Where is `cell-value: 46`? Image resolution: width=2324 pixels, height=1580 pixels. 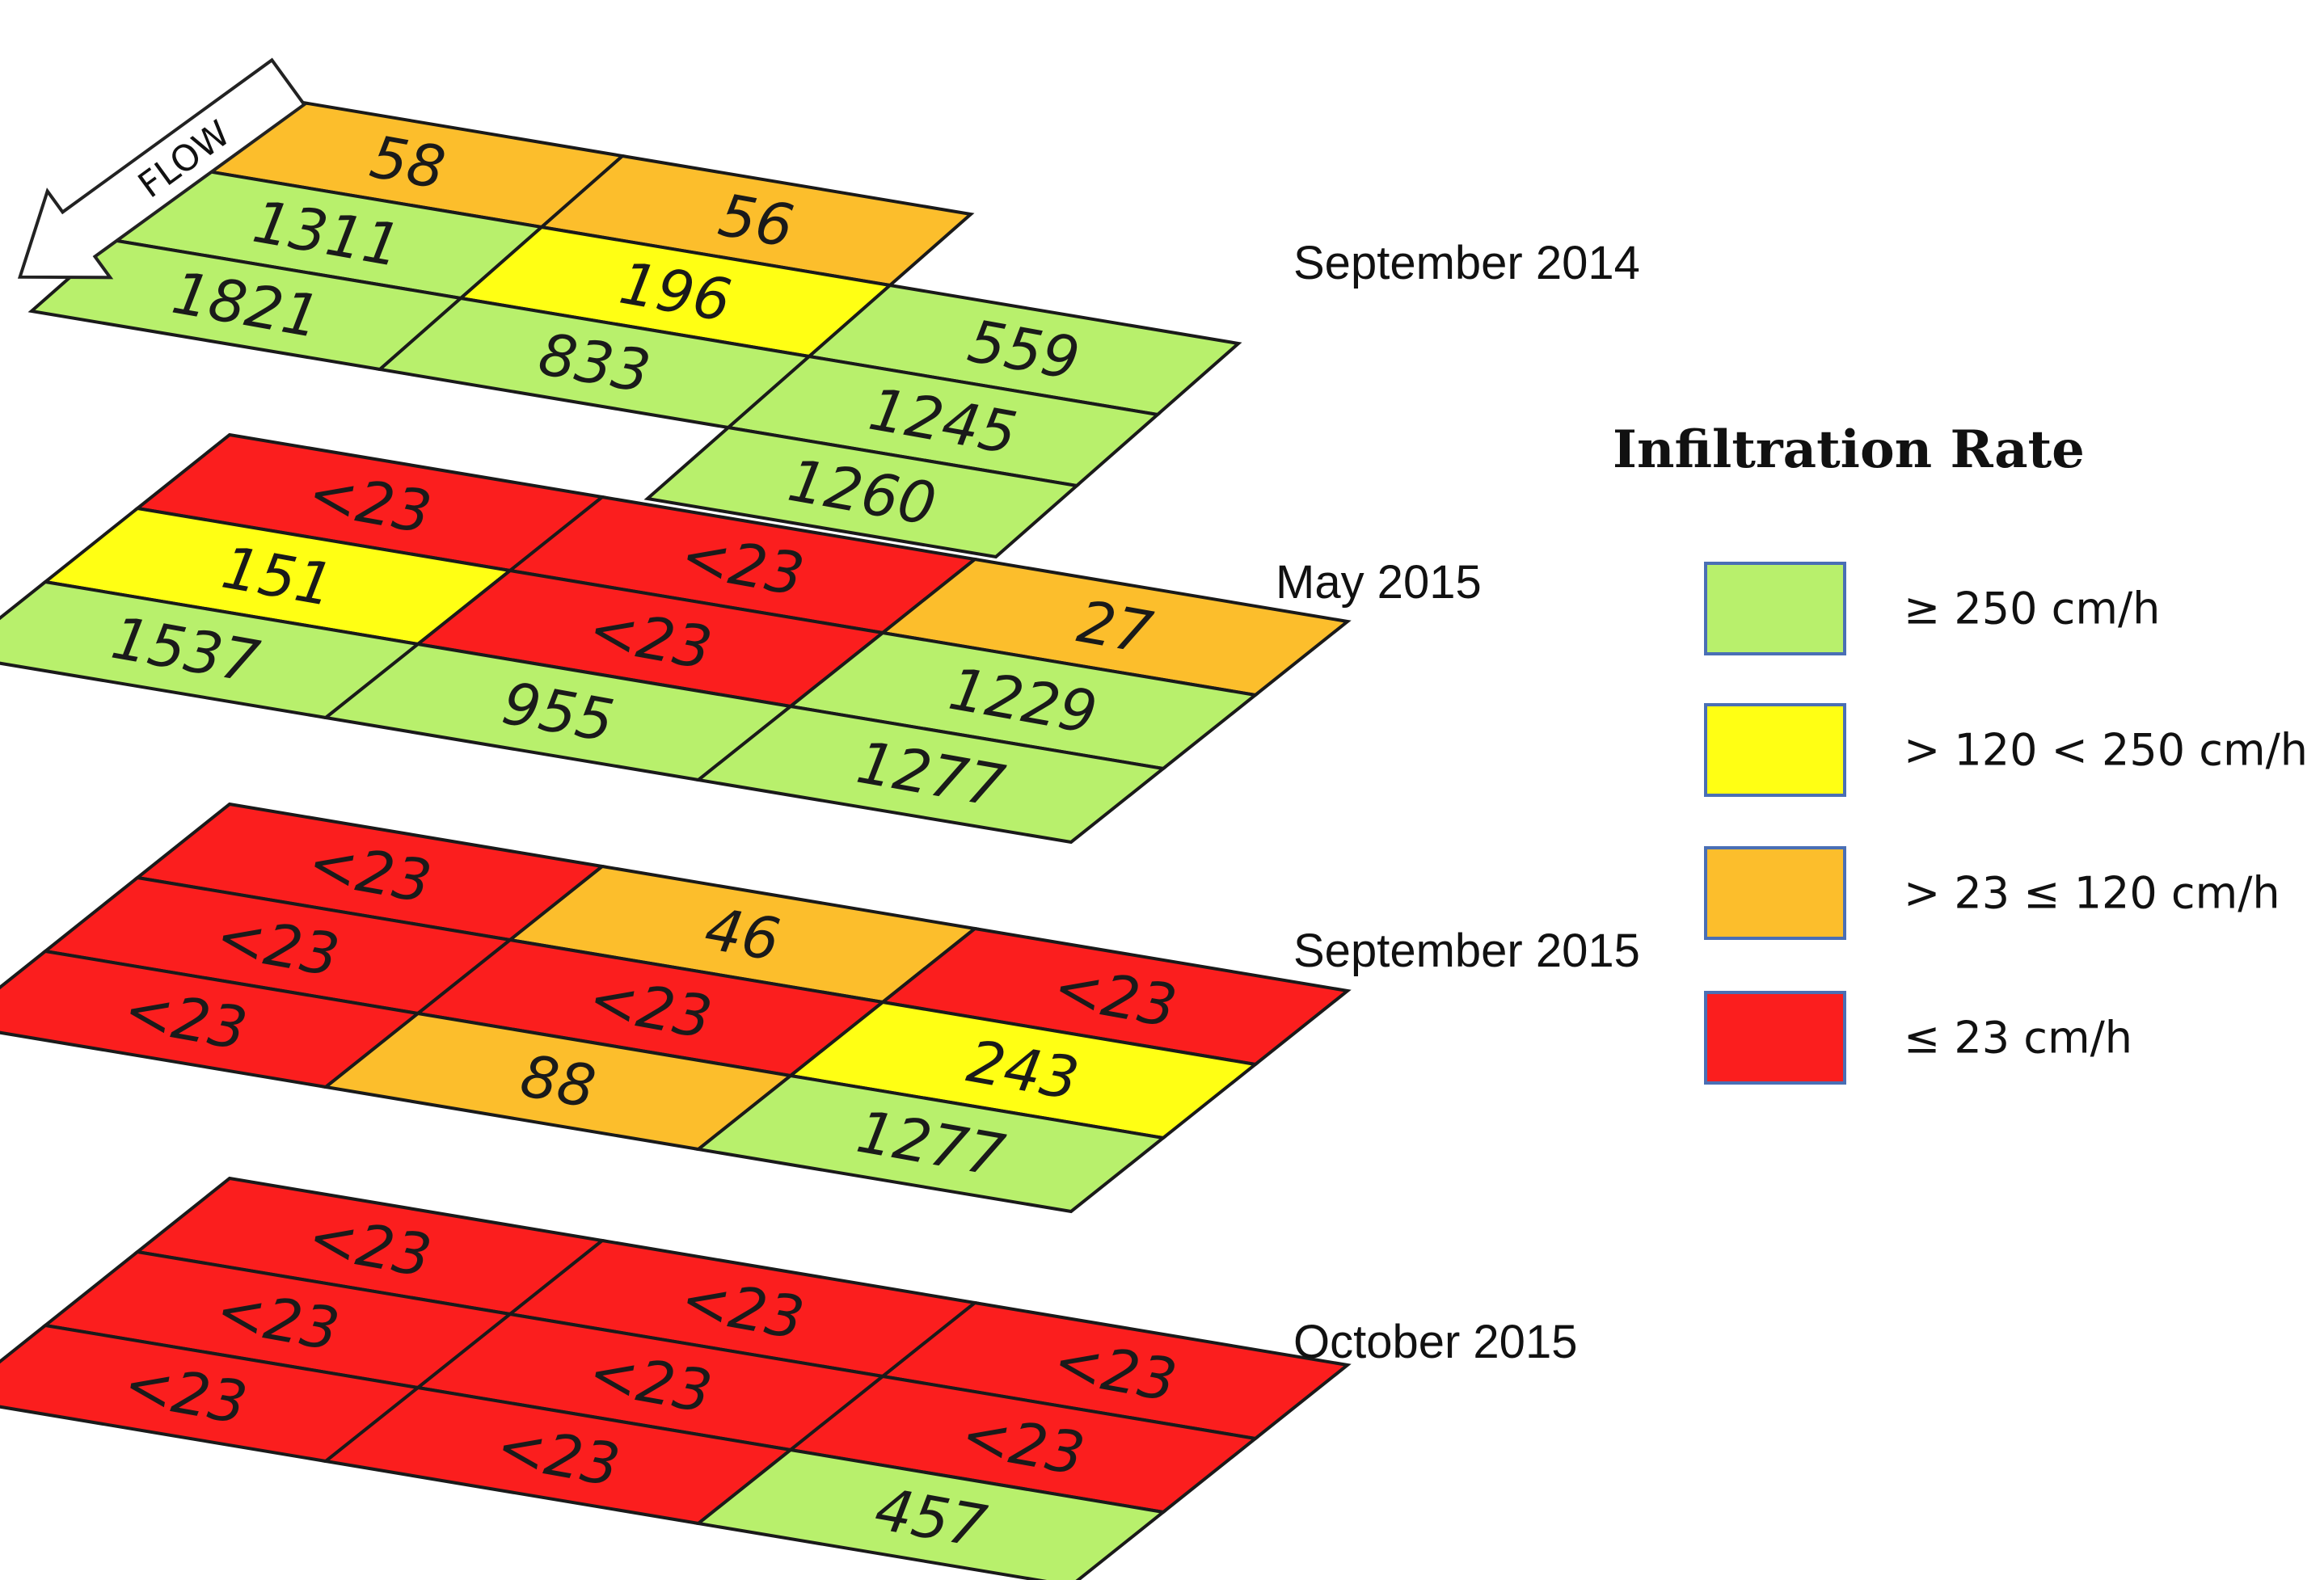 cell-value: 46 is located at coordinates (742, 935).